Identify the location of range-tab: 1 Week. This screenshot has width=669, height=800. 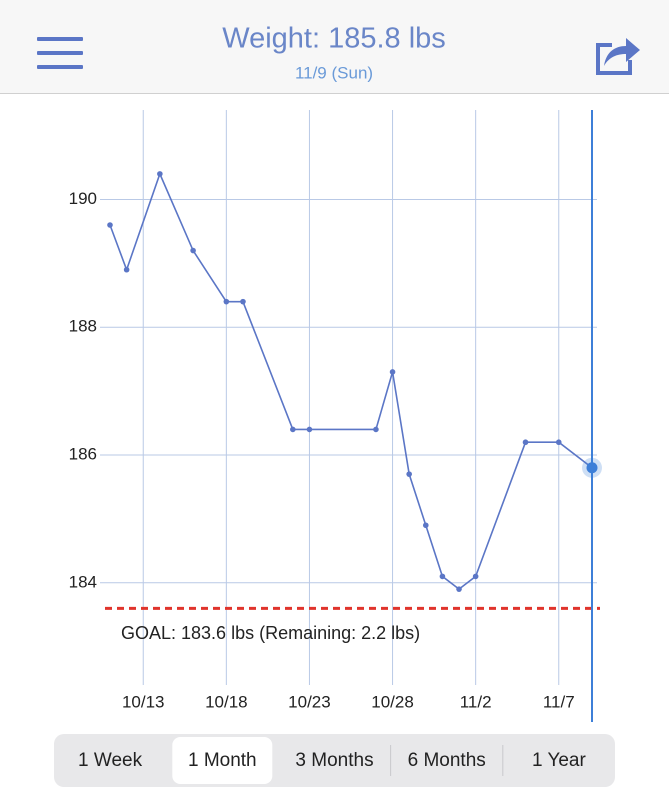
(110, 760).